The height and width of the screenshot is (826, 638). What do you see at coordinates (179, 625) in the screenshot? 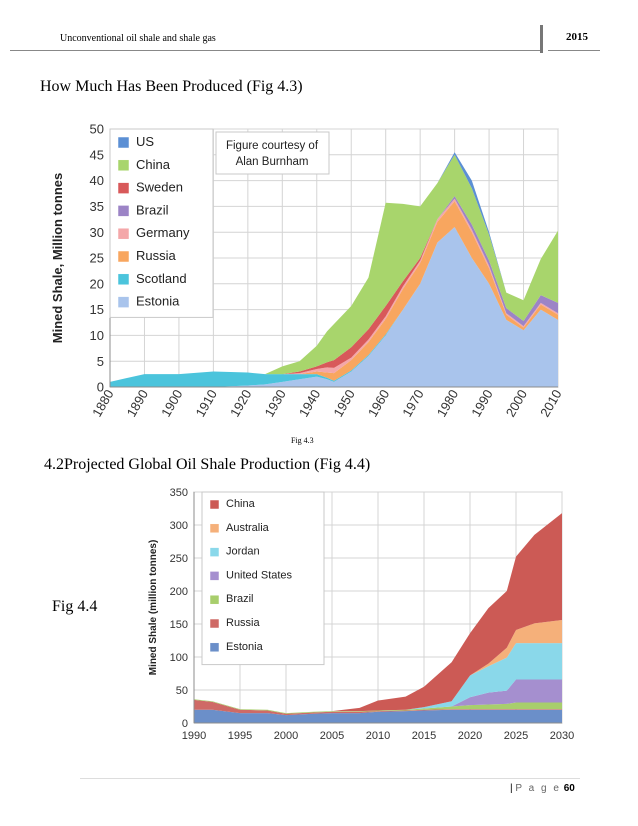
I see `chart2-y-tick: 150` at bounding box center [179, 625].